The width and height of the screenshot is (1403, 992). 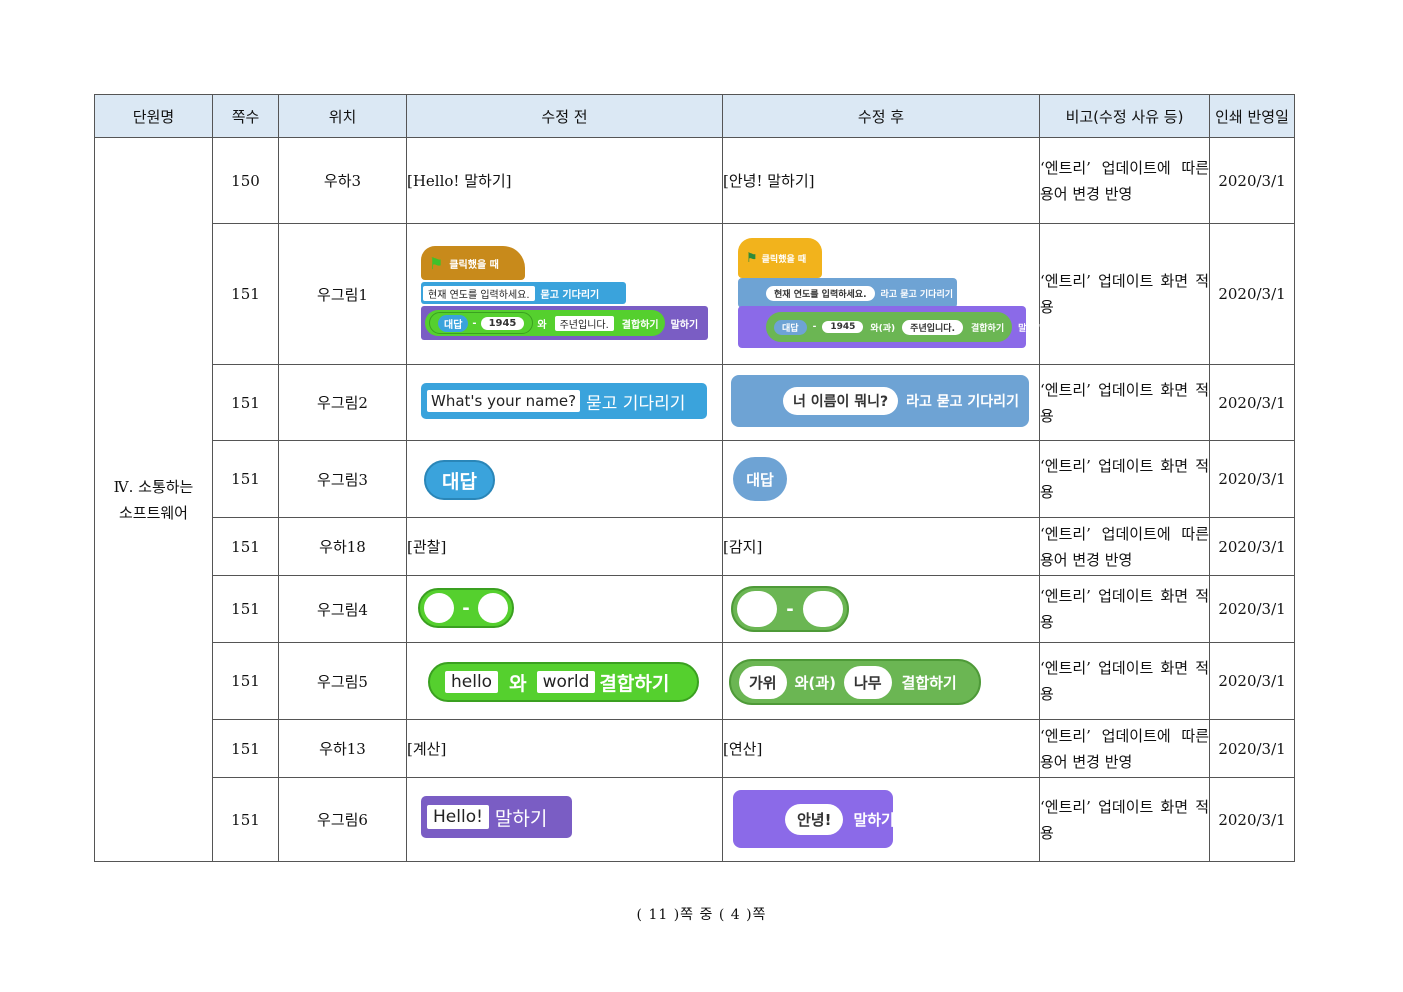 I want to click on table-row: 151 우그림4 - - ‘엔트리’ 업데이트 화면 적용 2020/3/1, so click(x=695, y=609).